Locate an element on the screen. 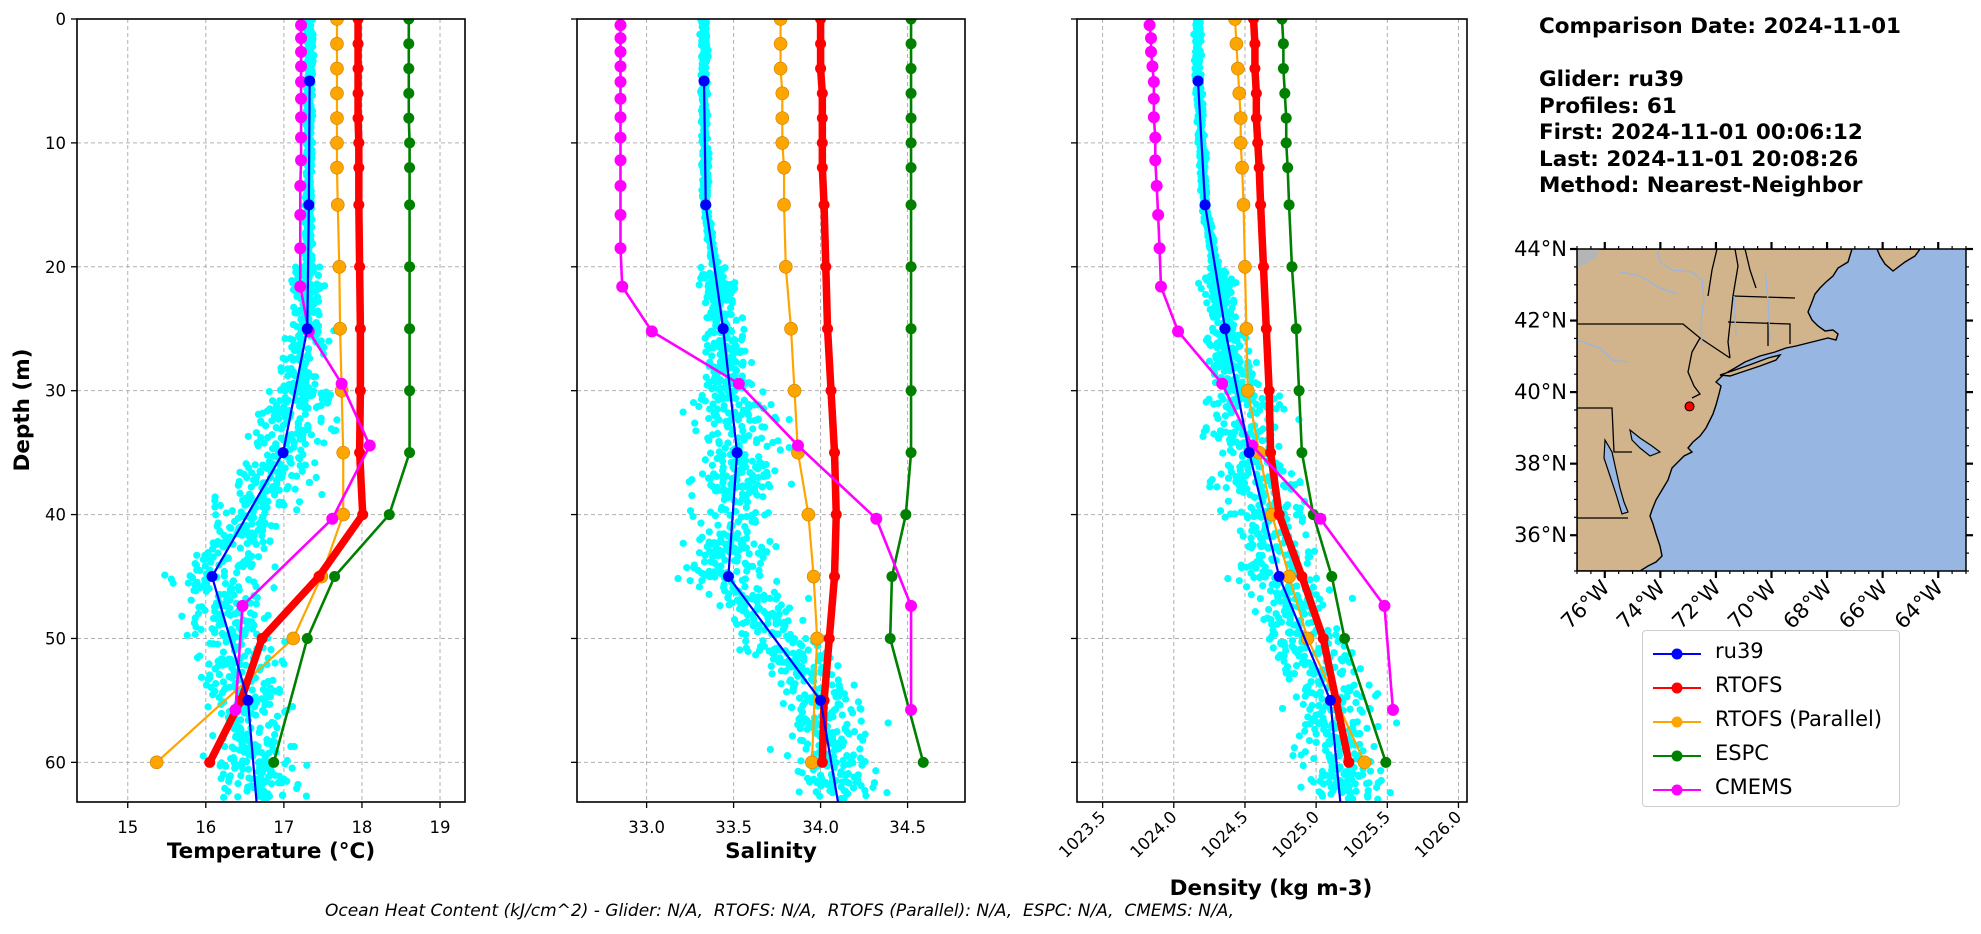  map-lon-label: 74°W is located at coordinates (1641, 604).